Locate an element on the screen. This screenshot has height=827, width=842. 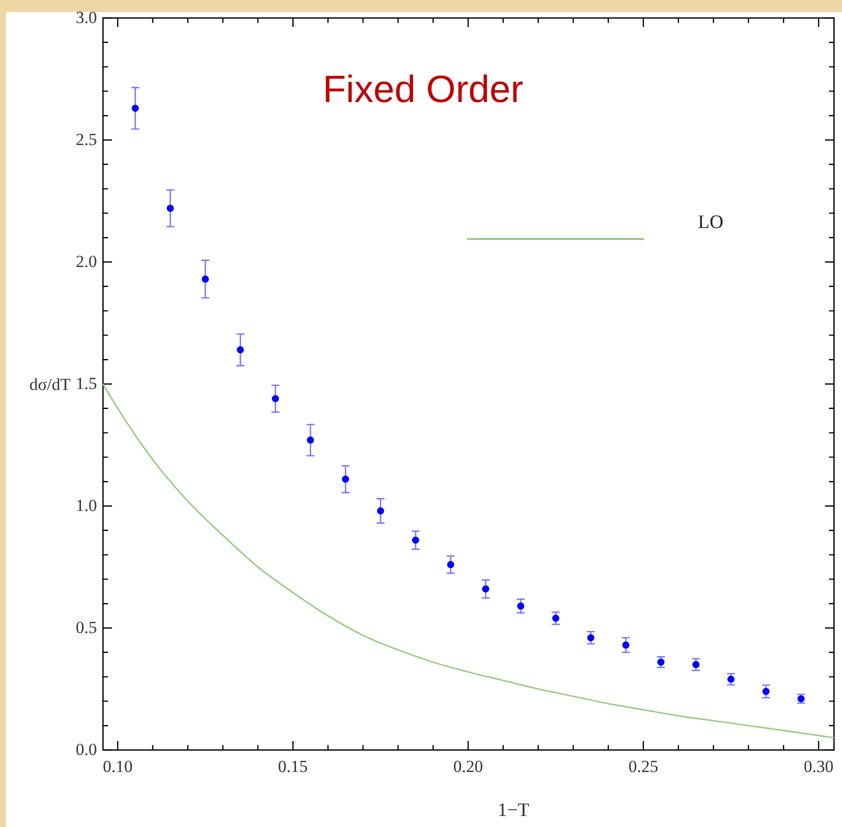
y-axis-title: dσ/dT is located at coordinates (50, 384).